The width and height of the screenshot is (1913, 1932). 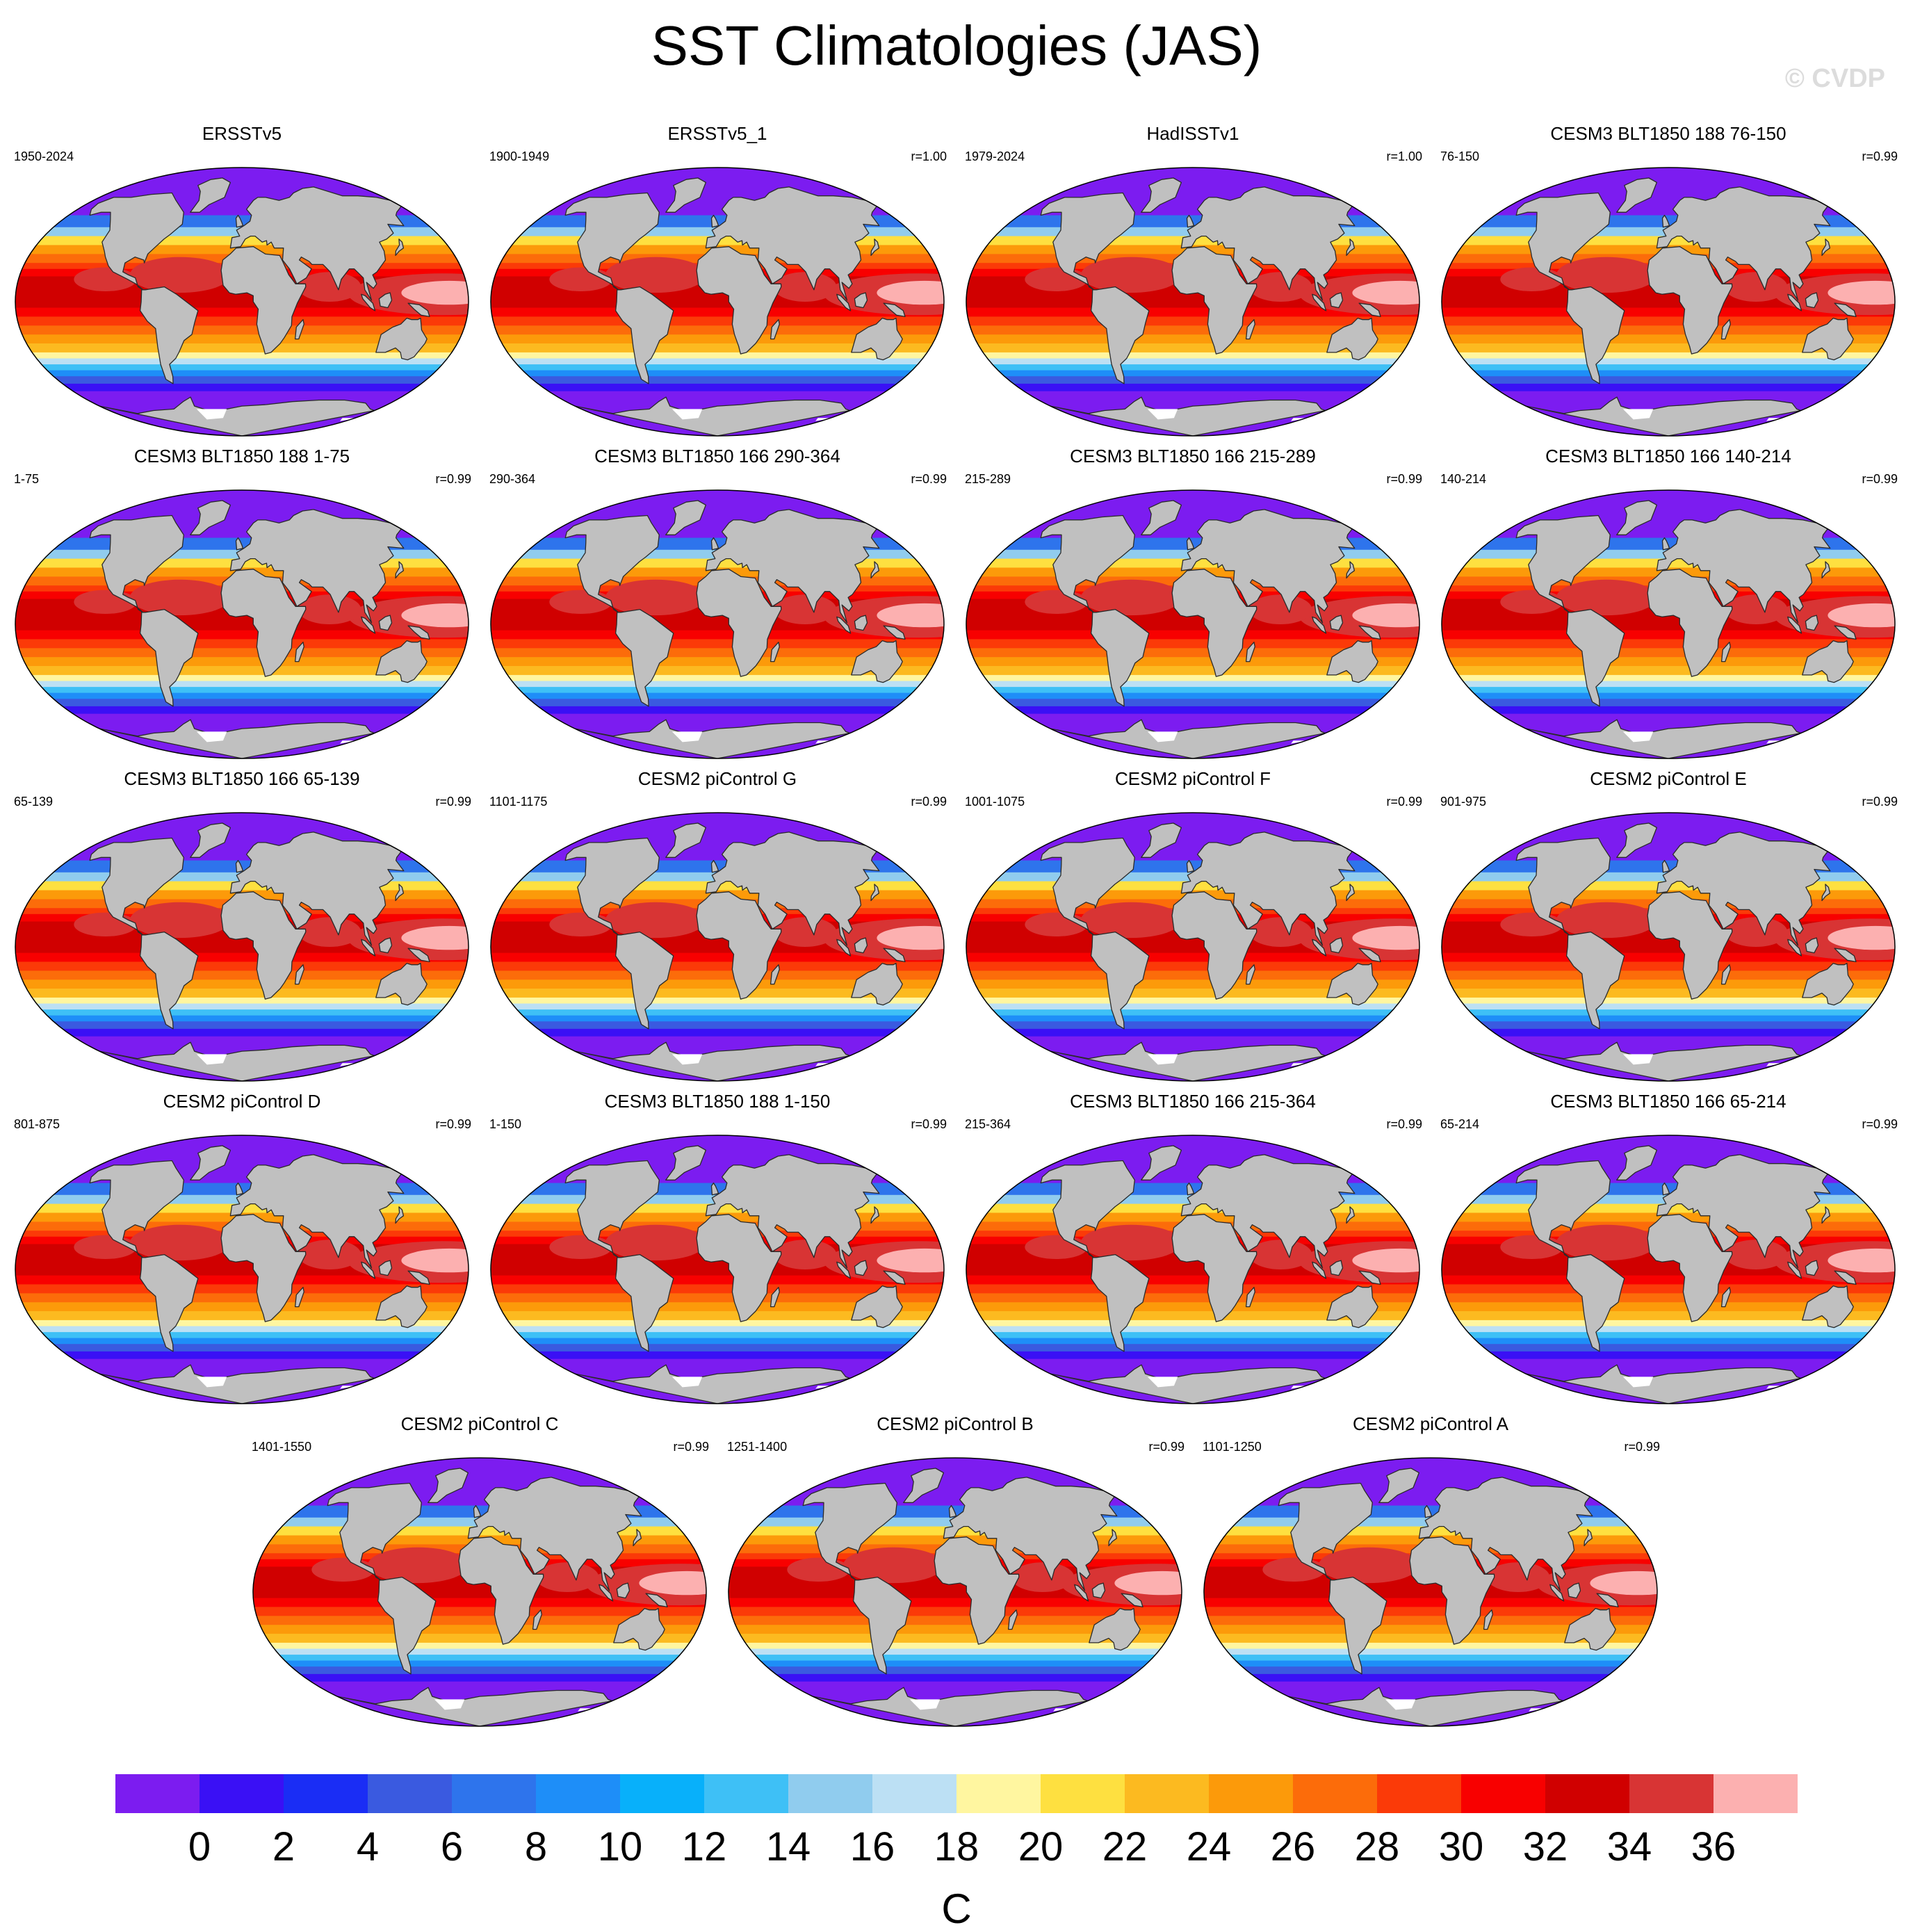 What do you see at coordinates (704, 1846) in the screenshot?
I see `colorbar-tick-label: 12` at bounding box center [704, 1846].